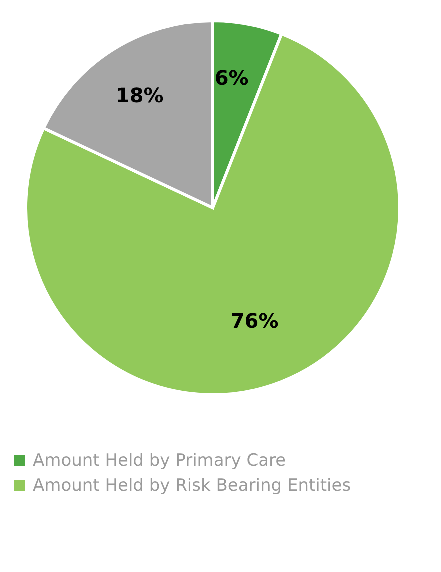 Image resolution: width=441 pixels, height=572 pixels. What do you see at coordinates (159, 460) in the screenshot?
I see `legend-label: Amount Held by Primary Care` at bounding box center [159, 460].